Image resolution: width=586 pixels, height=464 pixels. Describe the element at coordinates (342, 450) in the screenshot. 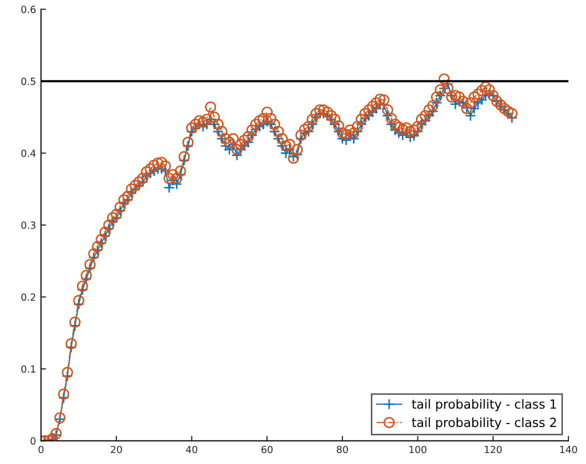

I see `x-tick-label: 80` at that location.